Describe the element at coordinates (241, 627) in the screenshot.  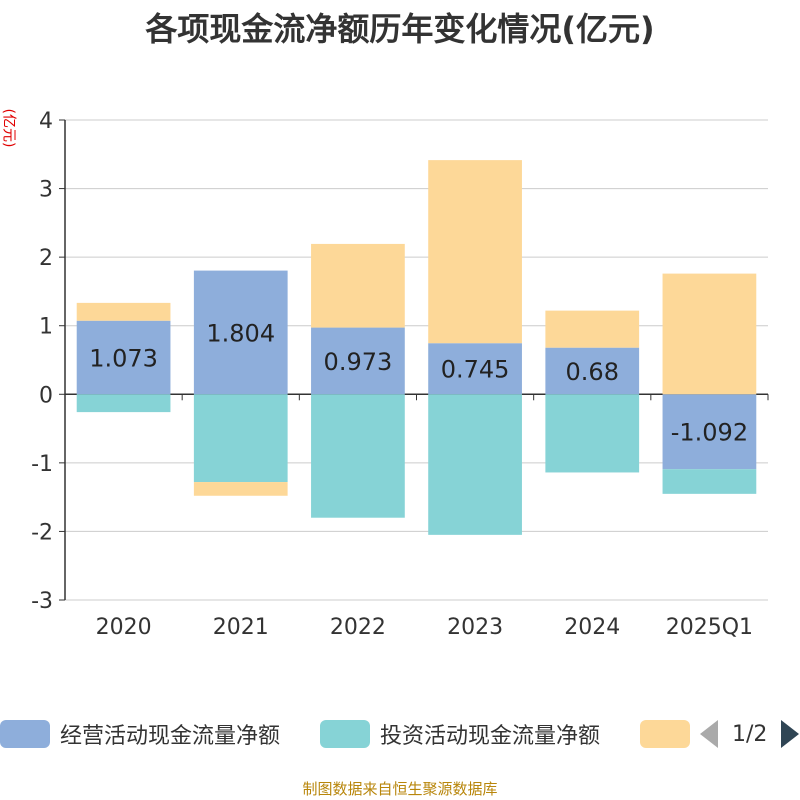
I see `x-tick-label-2021: 2021` at that location.